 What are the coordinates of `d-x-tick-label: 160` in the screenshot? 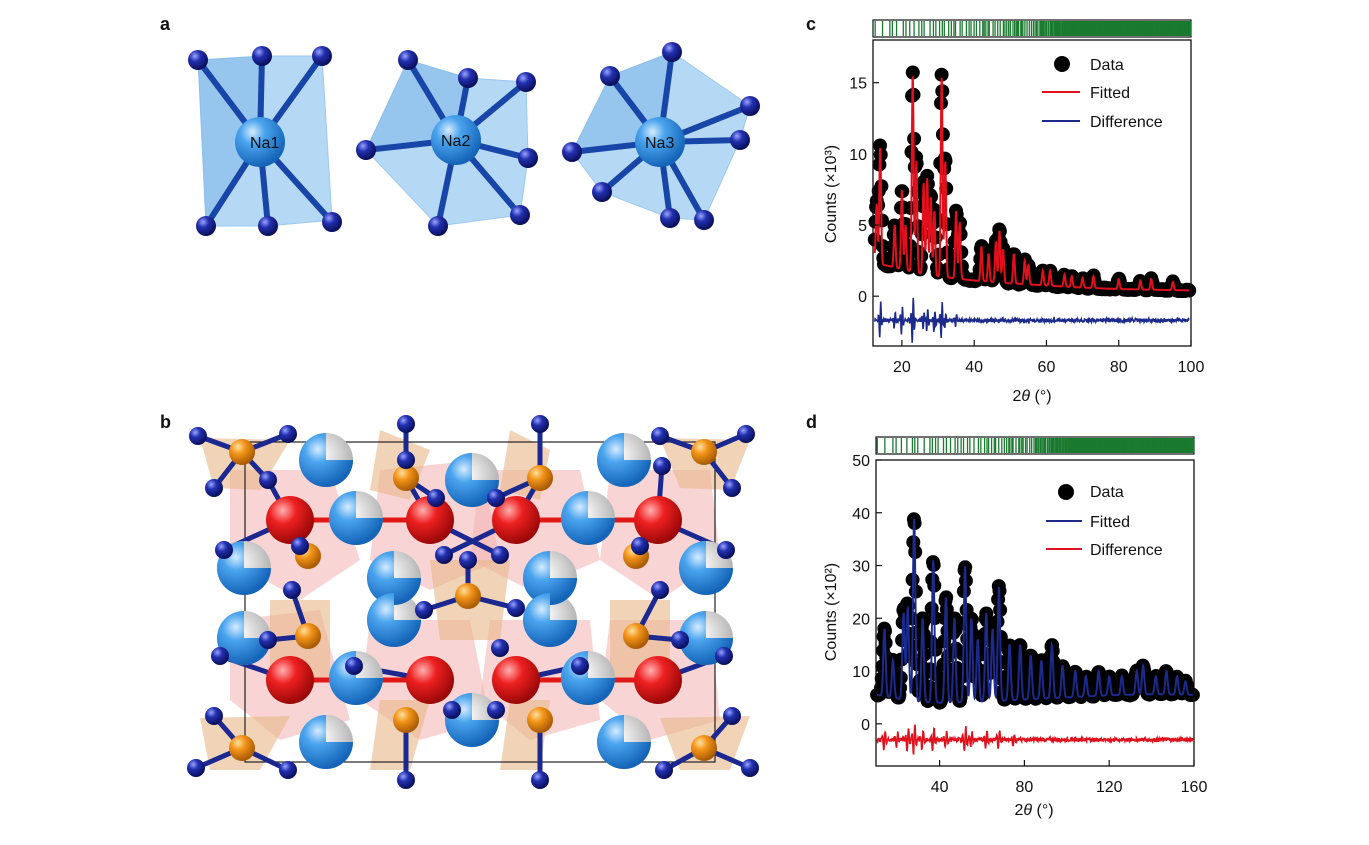 It's located at (1194, 787).